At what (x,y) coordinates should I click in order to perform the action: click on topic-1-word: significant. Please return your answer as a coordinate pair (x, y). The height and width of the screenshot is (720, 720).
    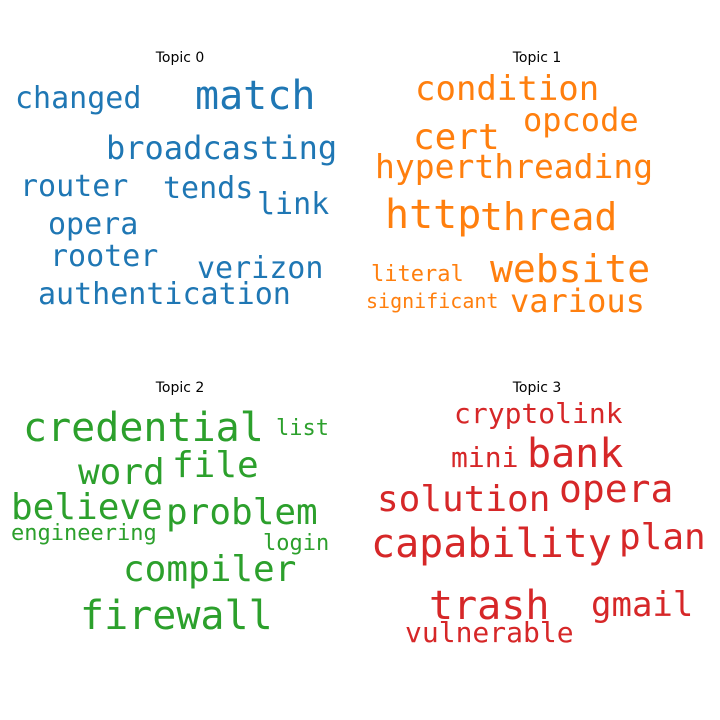
    Looking at the image, I should click on (432, 301).